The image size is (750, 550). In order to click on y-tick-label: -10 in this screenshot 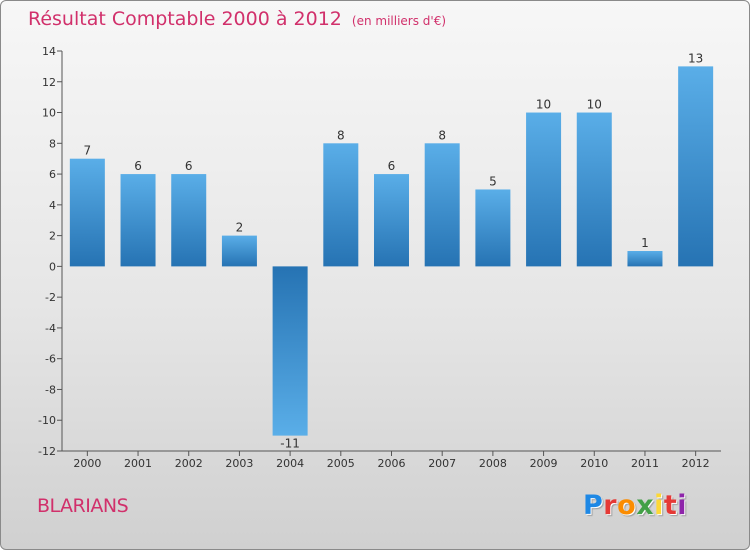, I will do `click(47, 420)`.